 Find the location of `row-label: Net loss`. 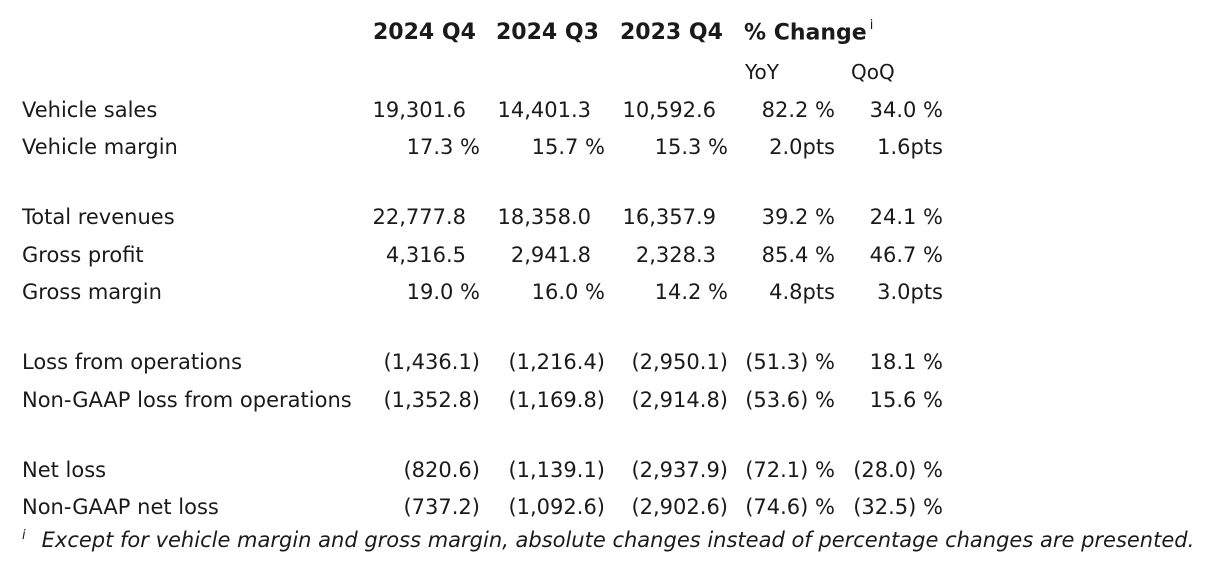

row-label: Net loss is located at coordinates (64, 470).